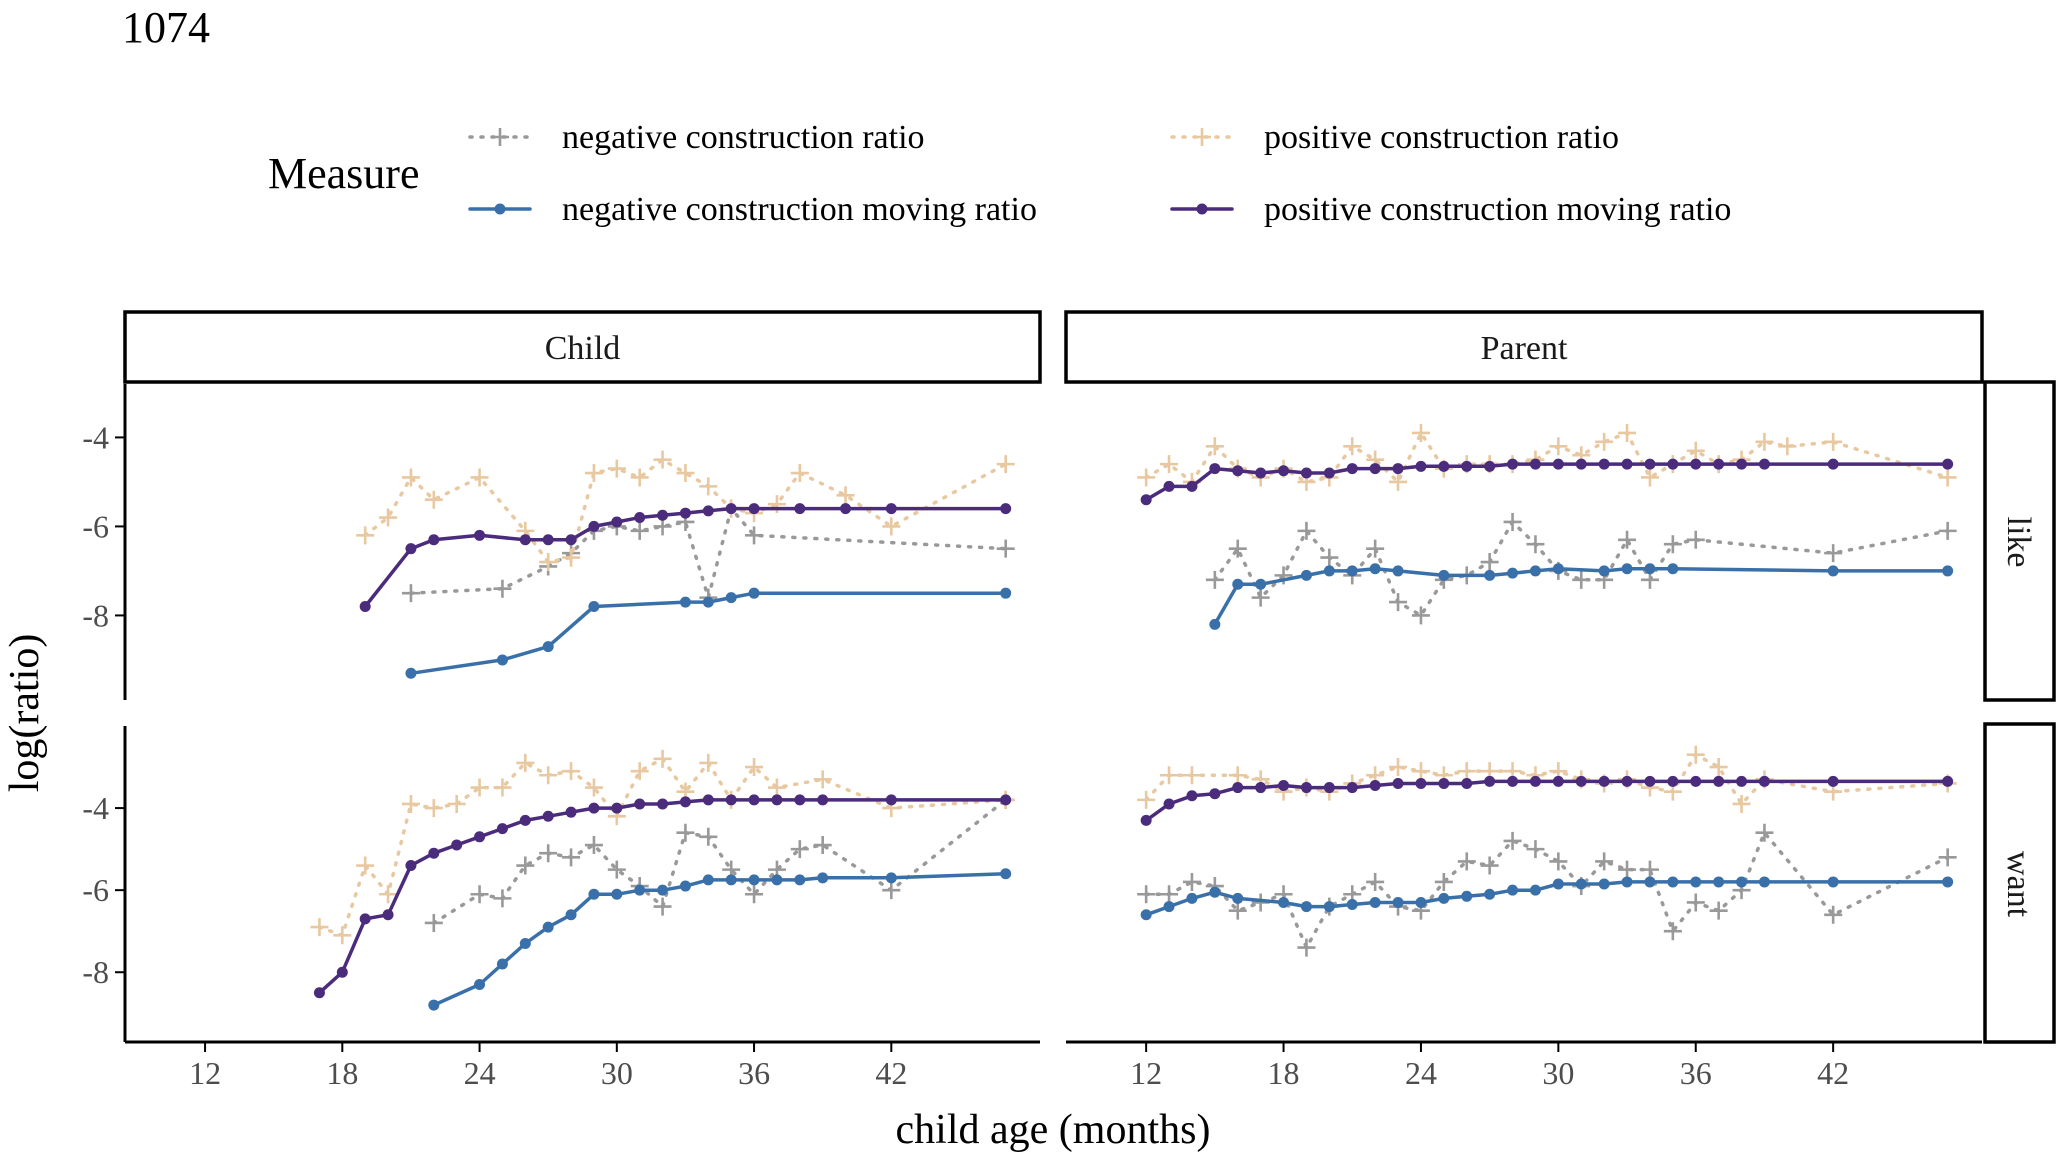 The height and width of the screenshot is (1156, 2058). I want to click on legend-entry-negative-construction-moving-ratio: negative construction moving ratio, so click(752, 209).